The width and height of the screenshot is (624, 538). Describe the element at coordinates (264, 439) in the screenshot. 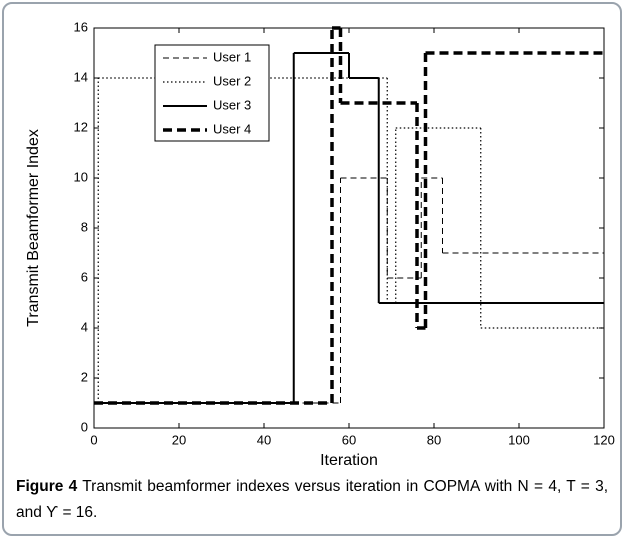

I see `x-tick-label: 40` at that location.